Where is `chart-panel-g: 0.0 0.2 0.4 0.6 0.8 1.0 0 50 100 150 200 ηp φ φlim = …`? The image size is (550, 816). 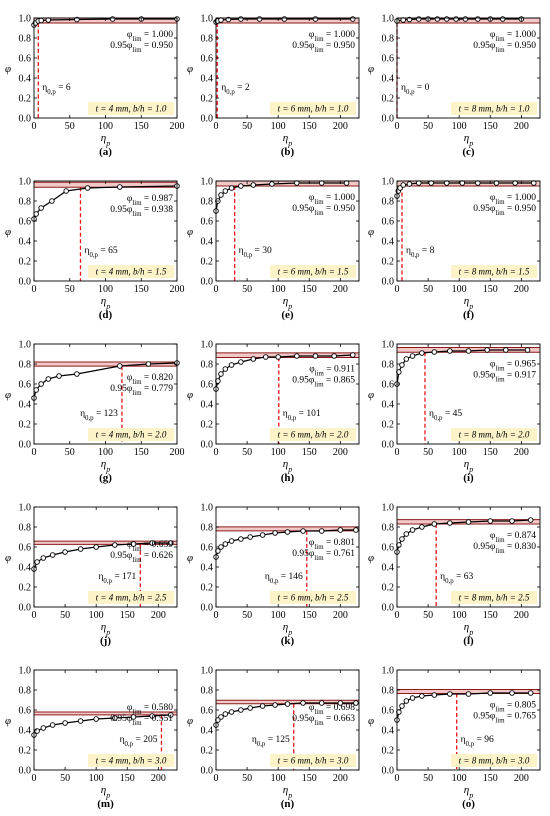 chart-panel-g: 0.0 0.2 0.4 0.6 0.8 1.0 0 50 100 150 200 ηp φ φlim = … is located at coordinates (95, 412).